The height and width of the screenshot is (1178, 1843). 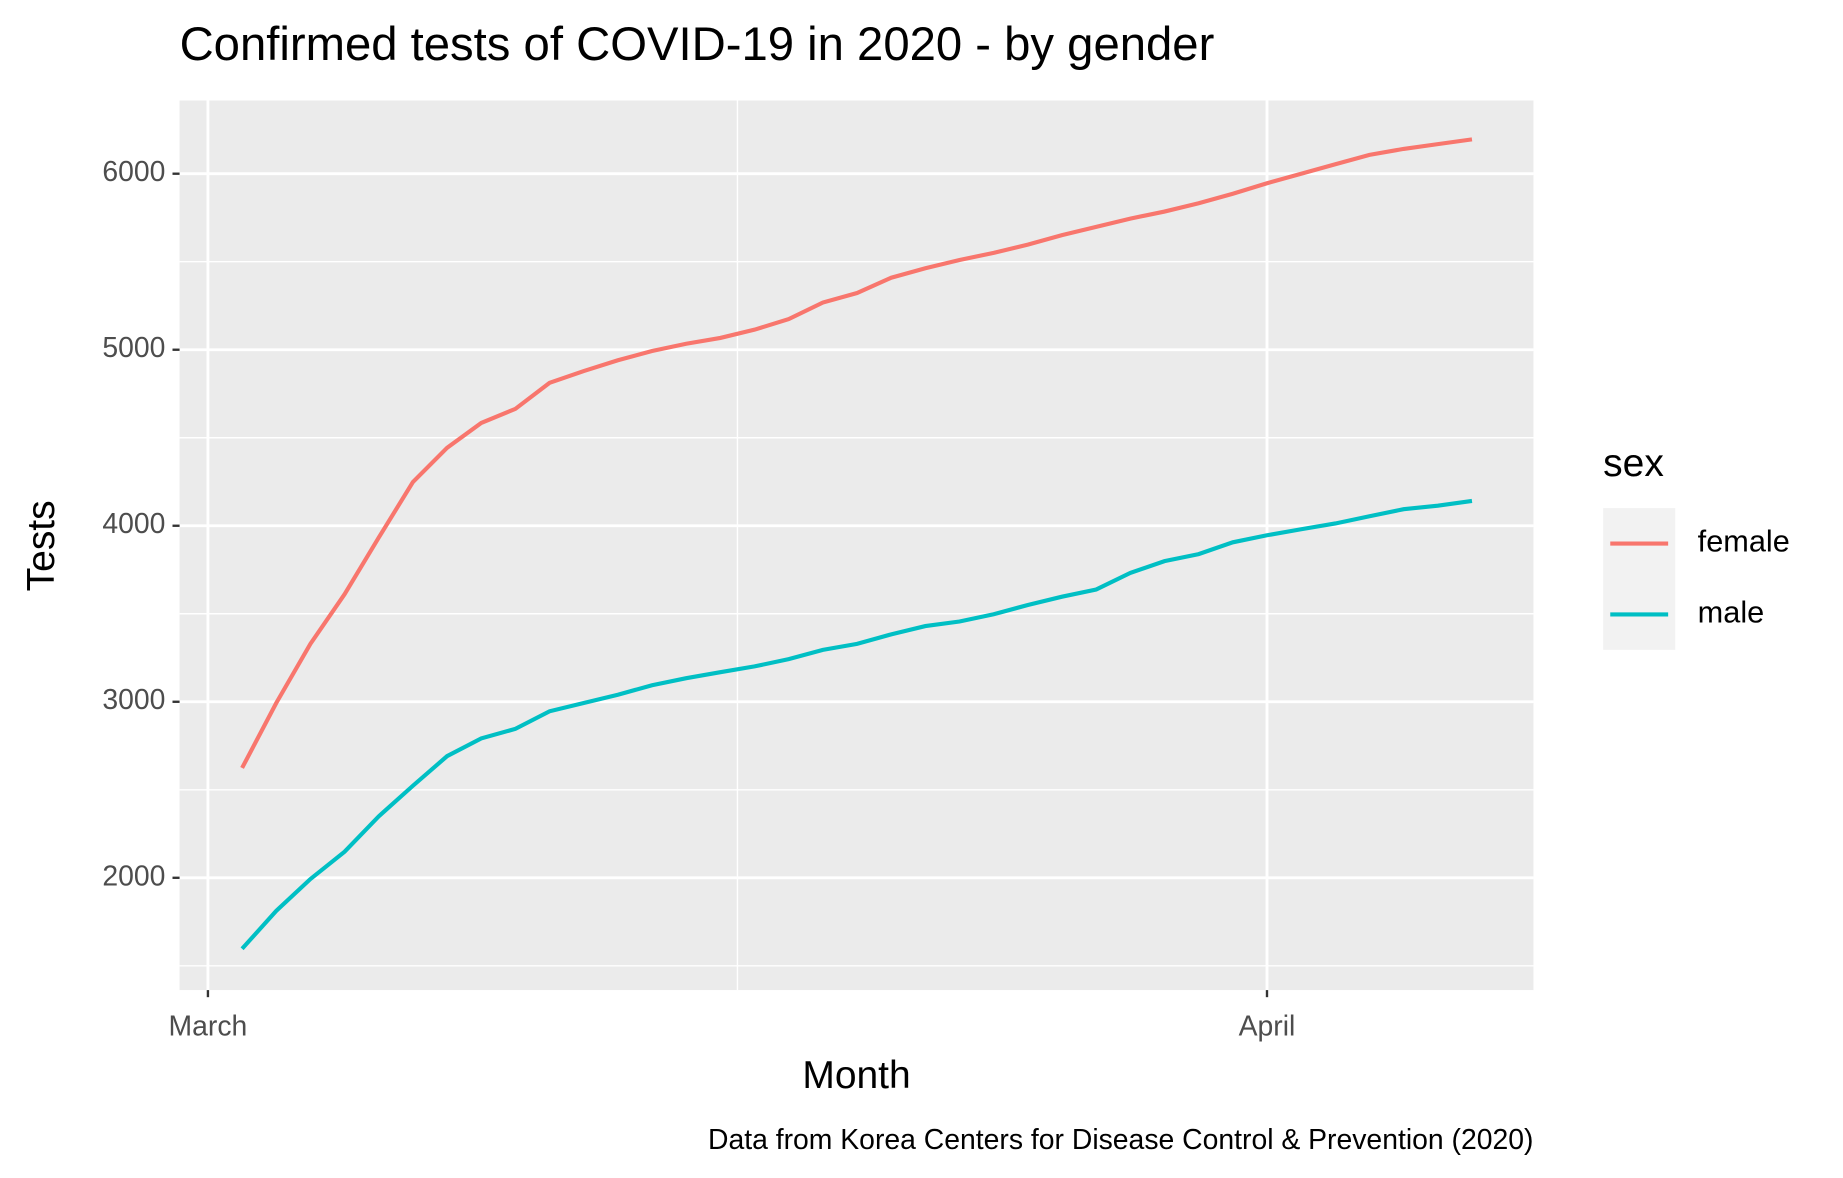 What do you see at coordinates (1267, 1026) in the screenshot?
I see `x-tick-label: April` at bounding box center [1267, 1026].